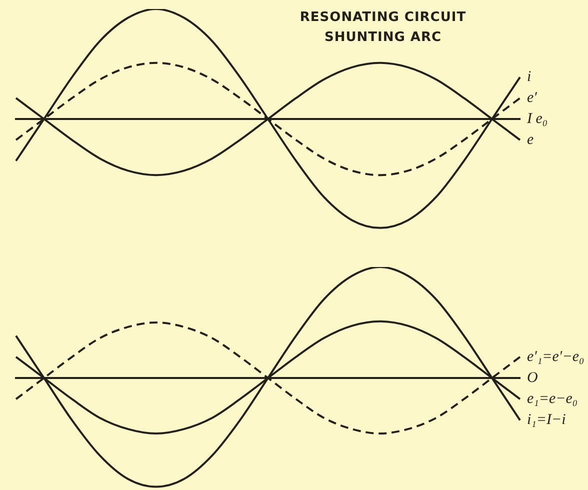 The width and height of the screenshot is (588, 490). What do you see at coordinates (555, 356) in the screenshot?
I see `series-label: e′₁=e′−e₀` at bounding box center [555, 356].